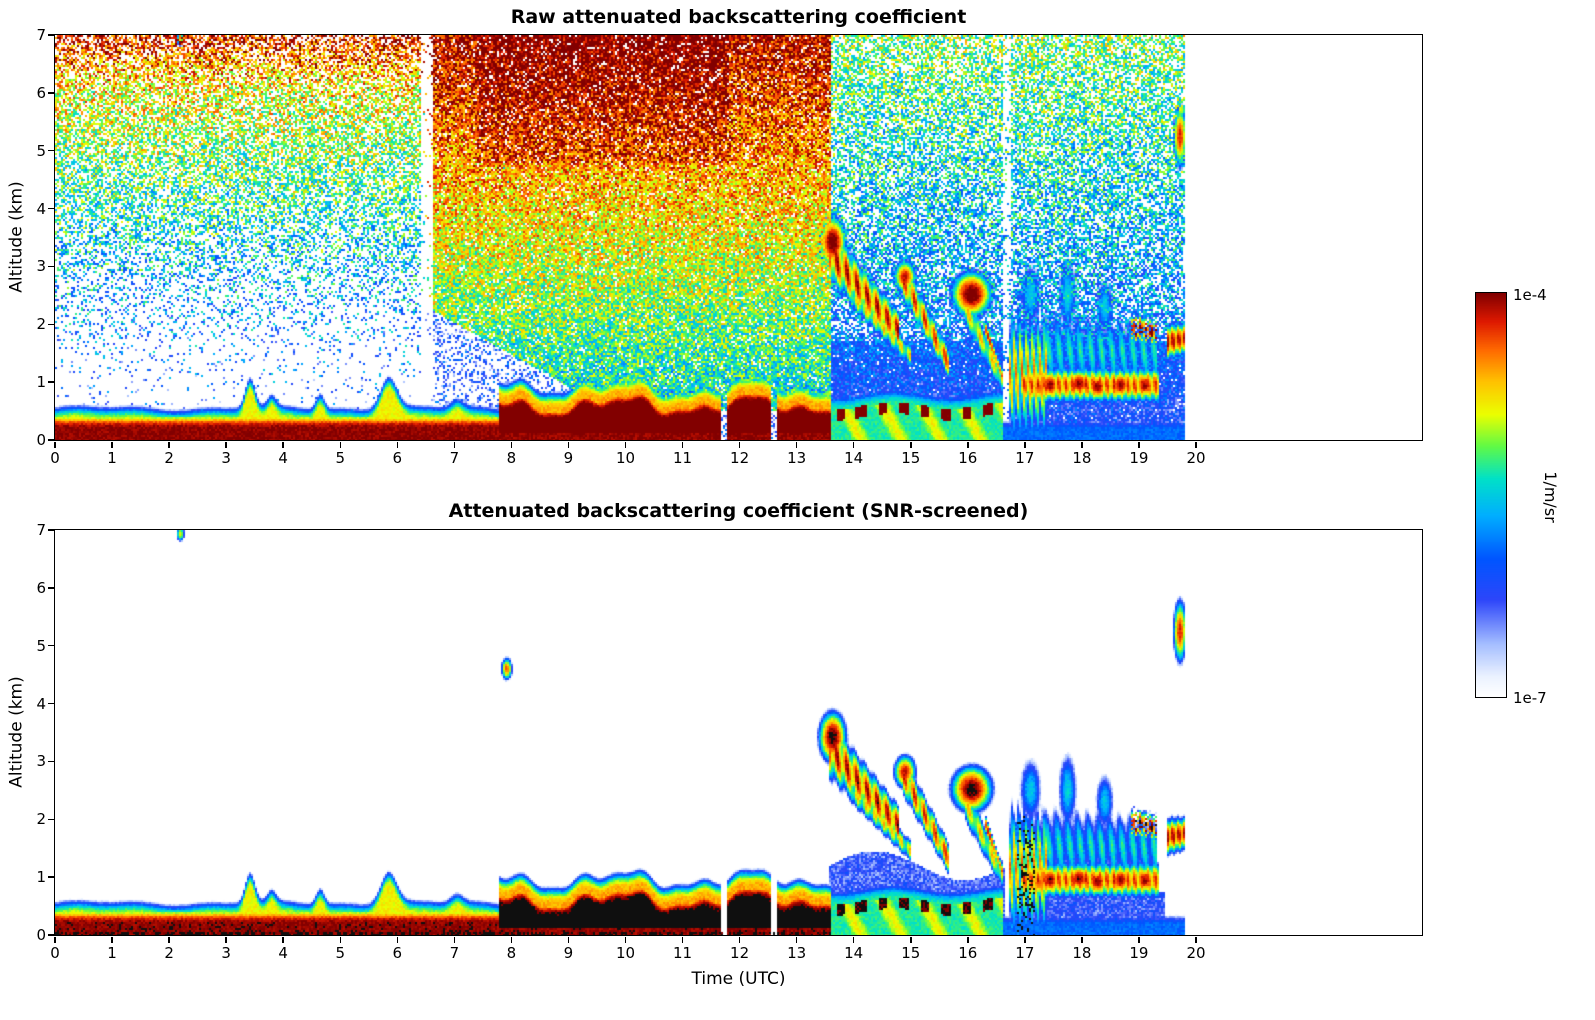  What do you see at coordinates (1530, 698) in the screenshot?
I see `colorbar-min-label: 1e-7` at bounding box center [1530, 698].